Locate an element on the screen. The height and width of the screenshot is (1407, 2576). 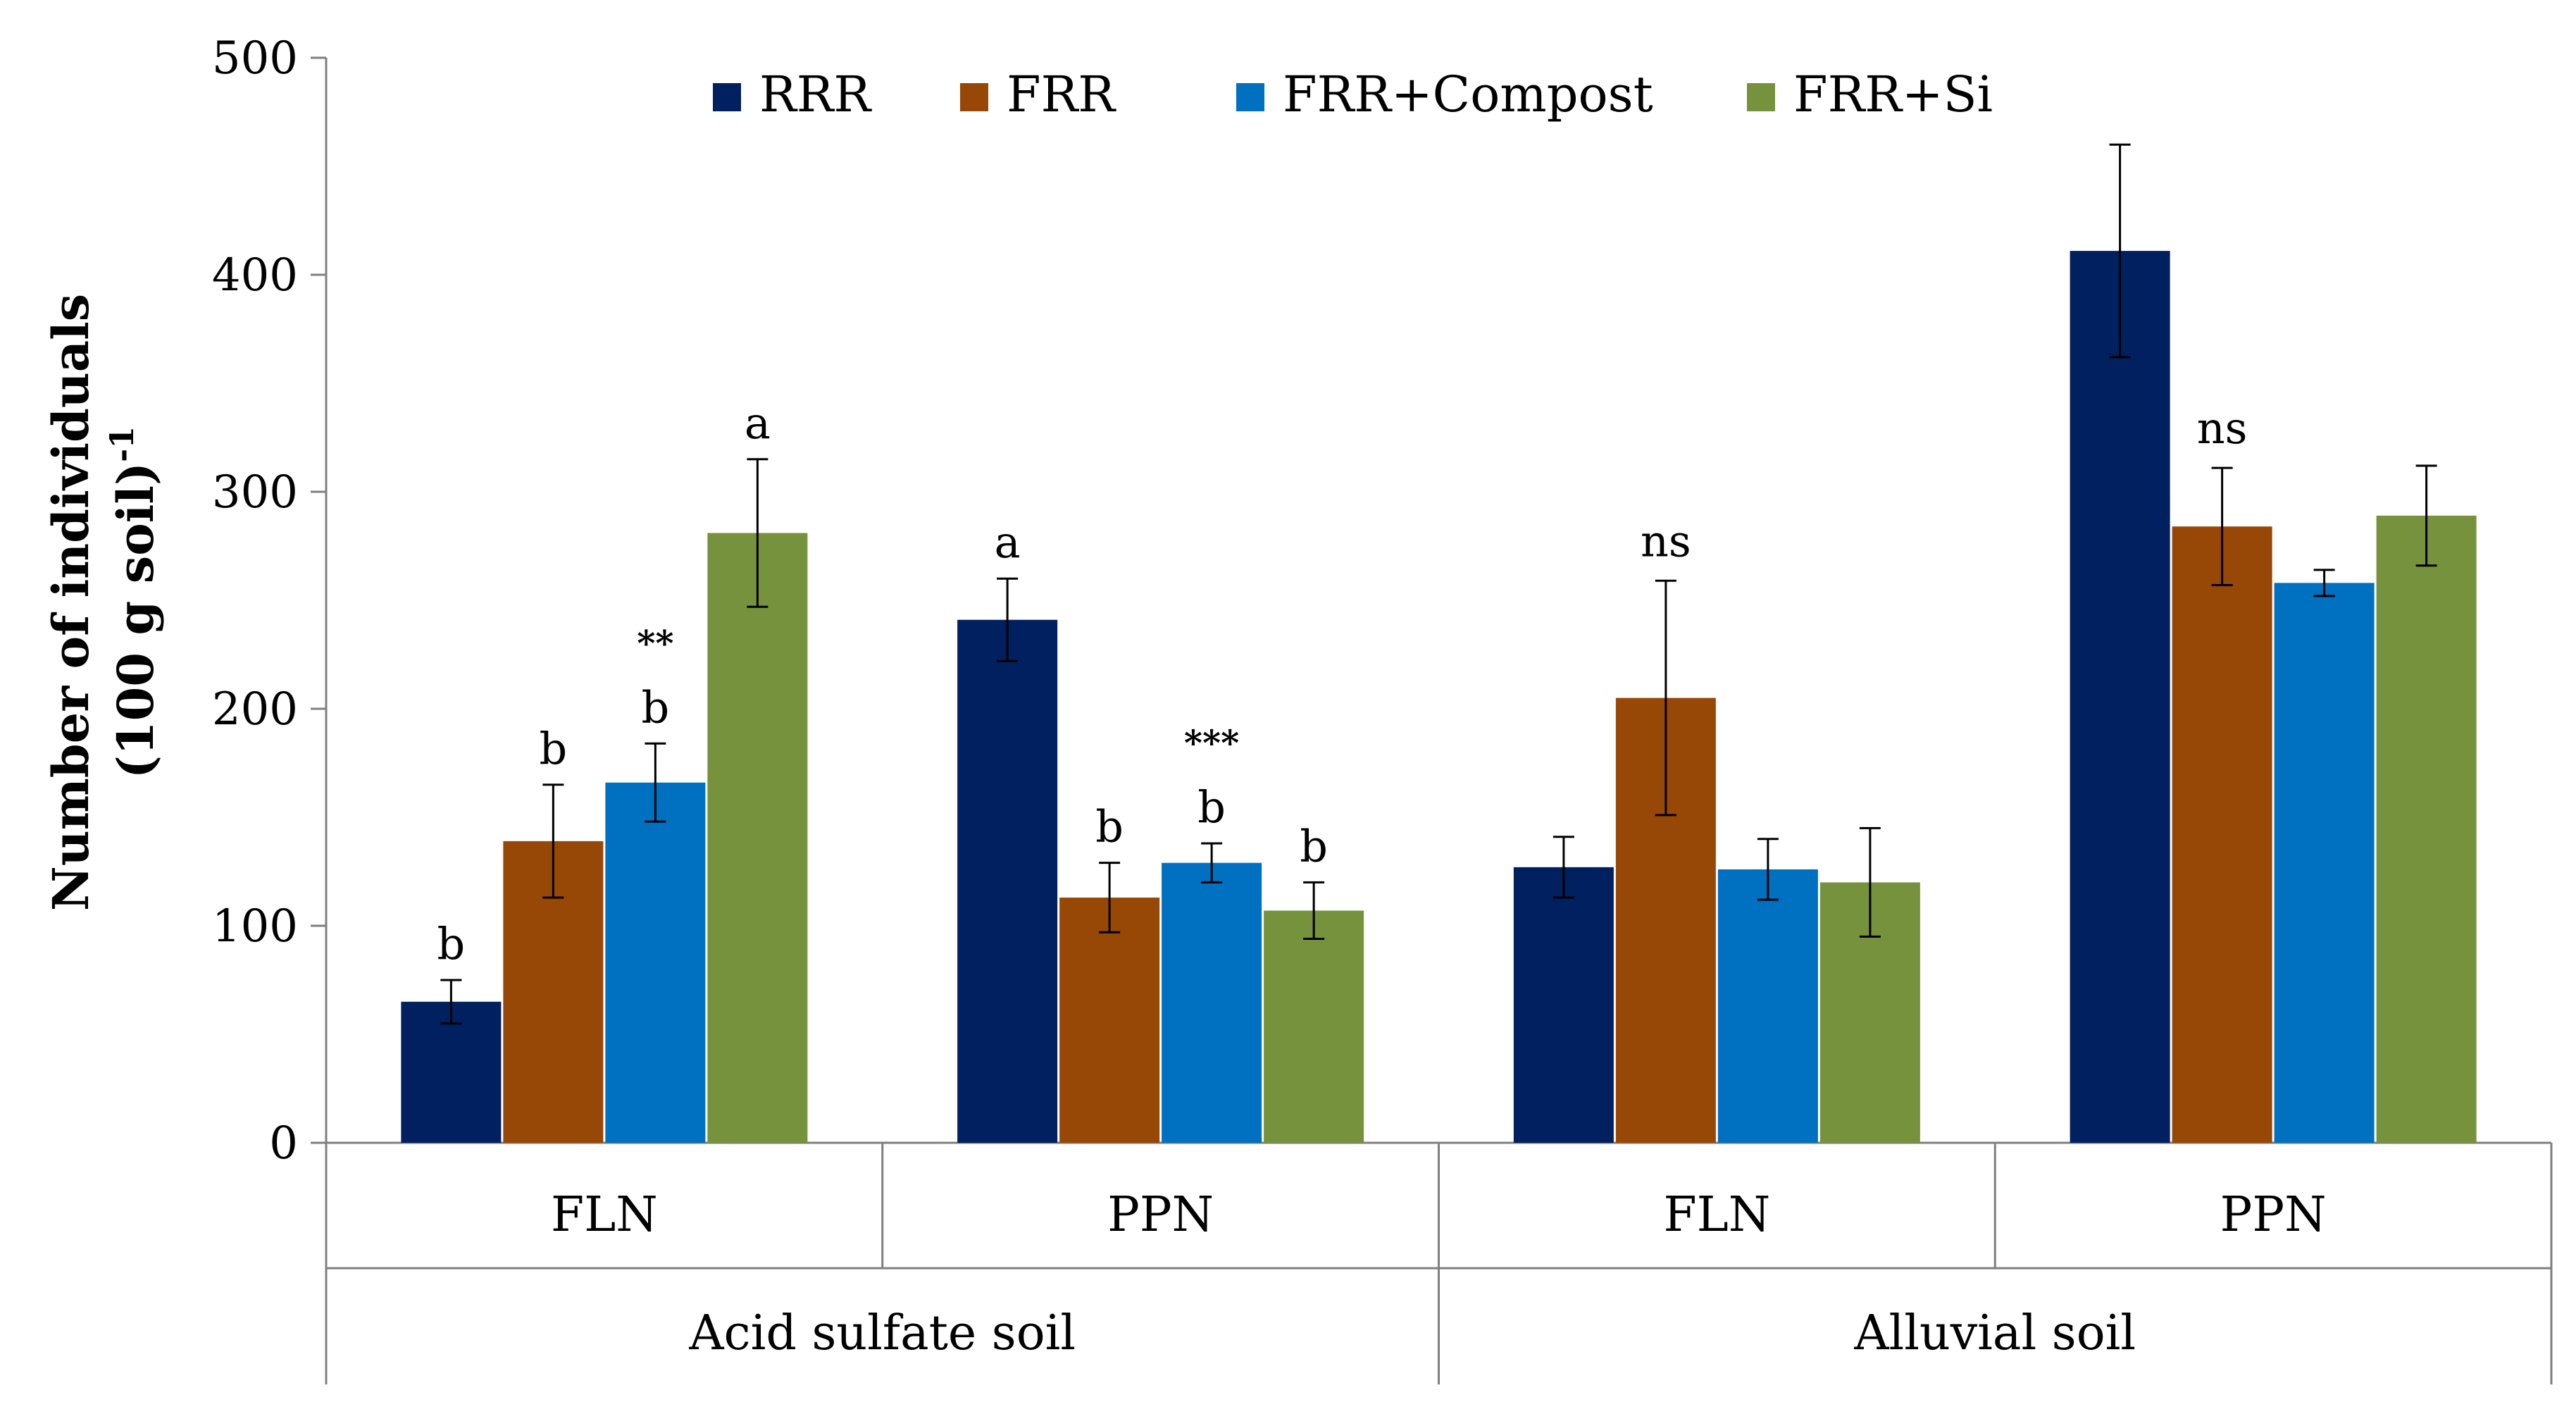
y-tick-label: 500 is located at coordinates (255, 58).